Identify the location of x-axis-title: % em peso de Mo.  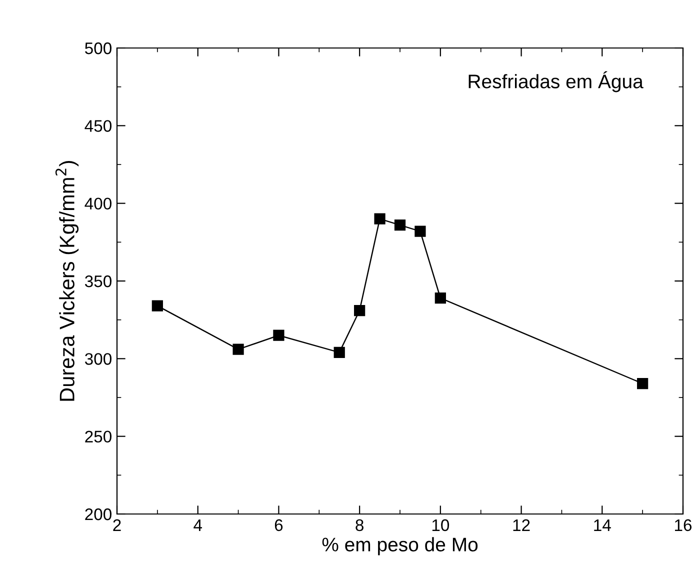
(400, 546).